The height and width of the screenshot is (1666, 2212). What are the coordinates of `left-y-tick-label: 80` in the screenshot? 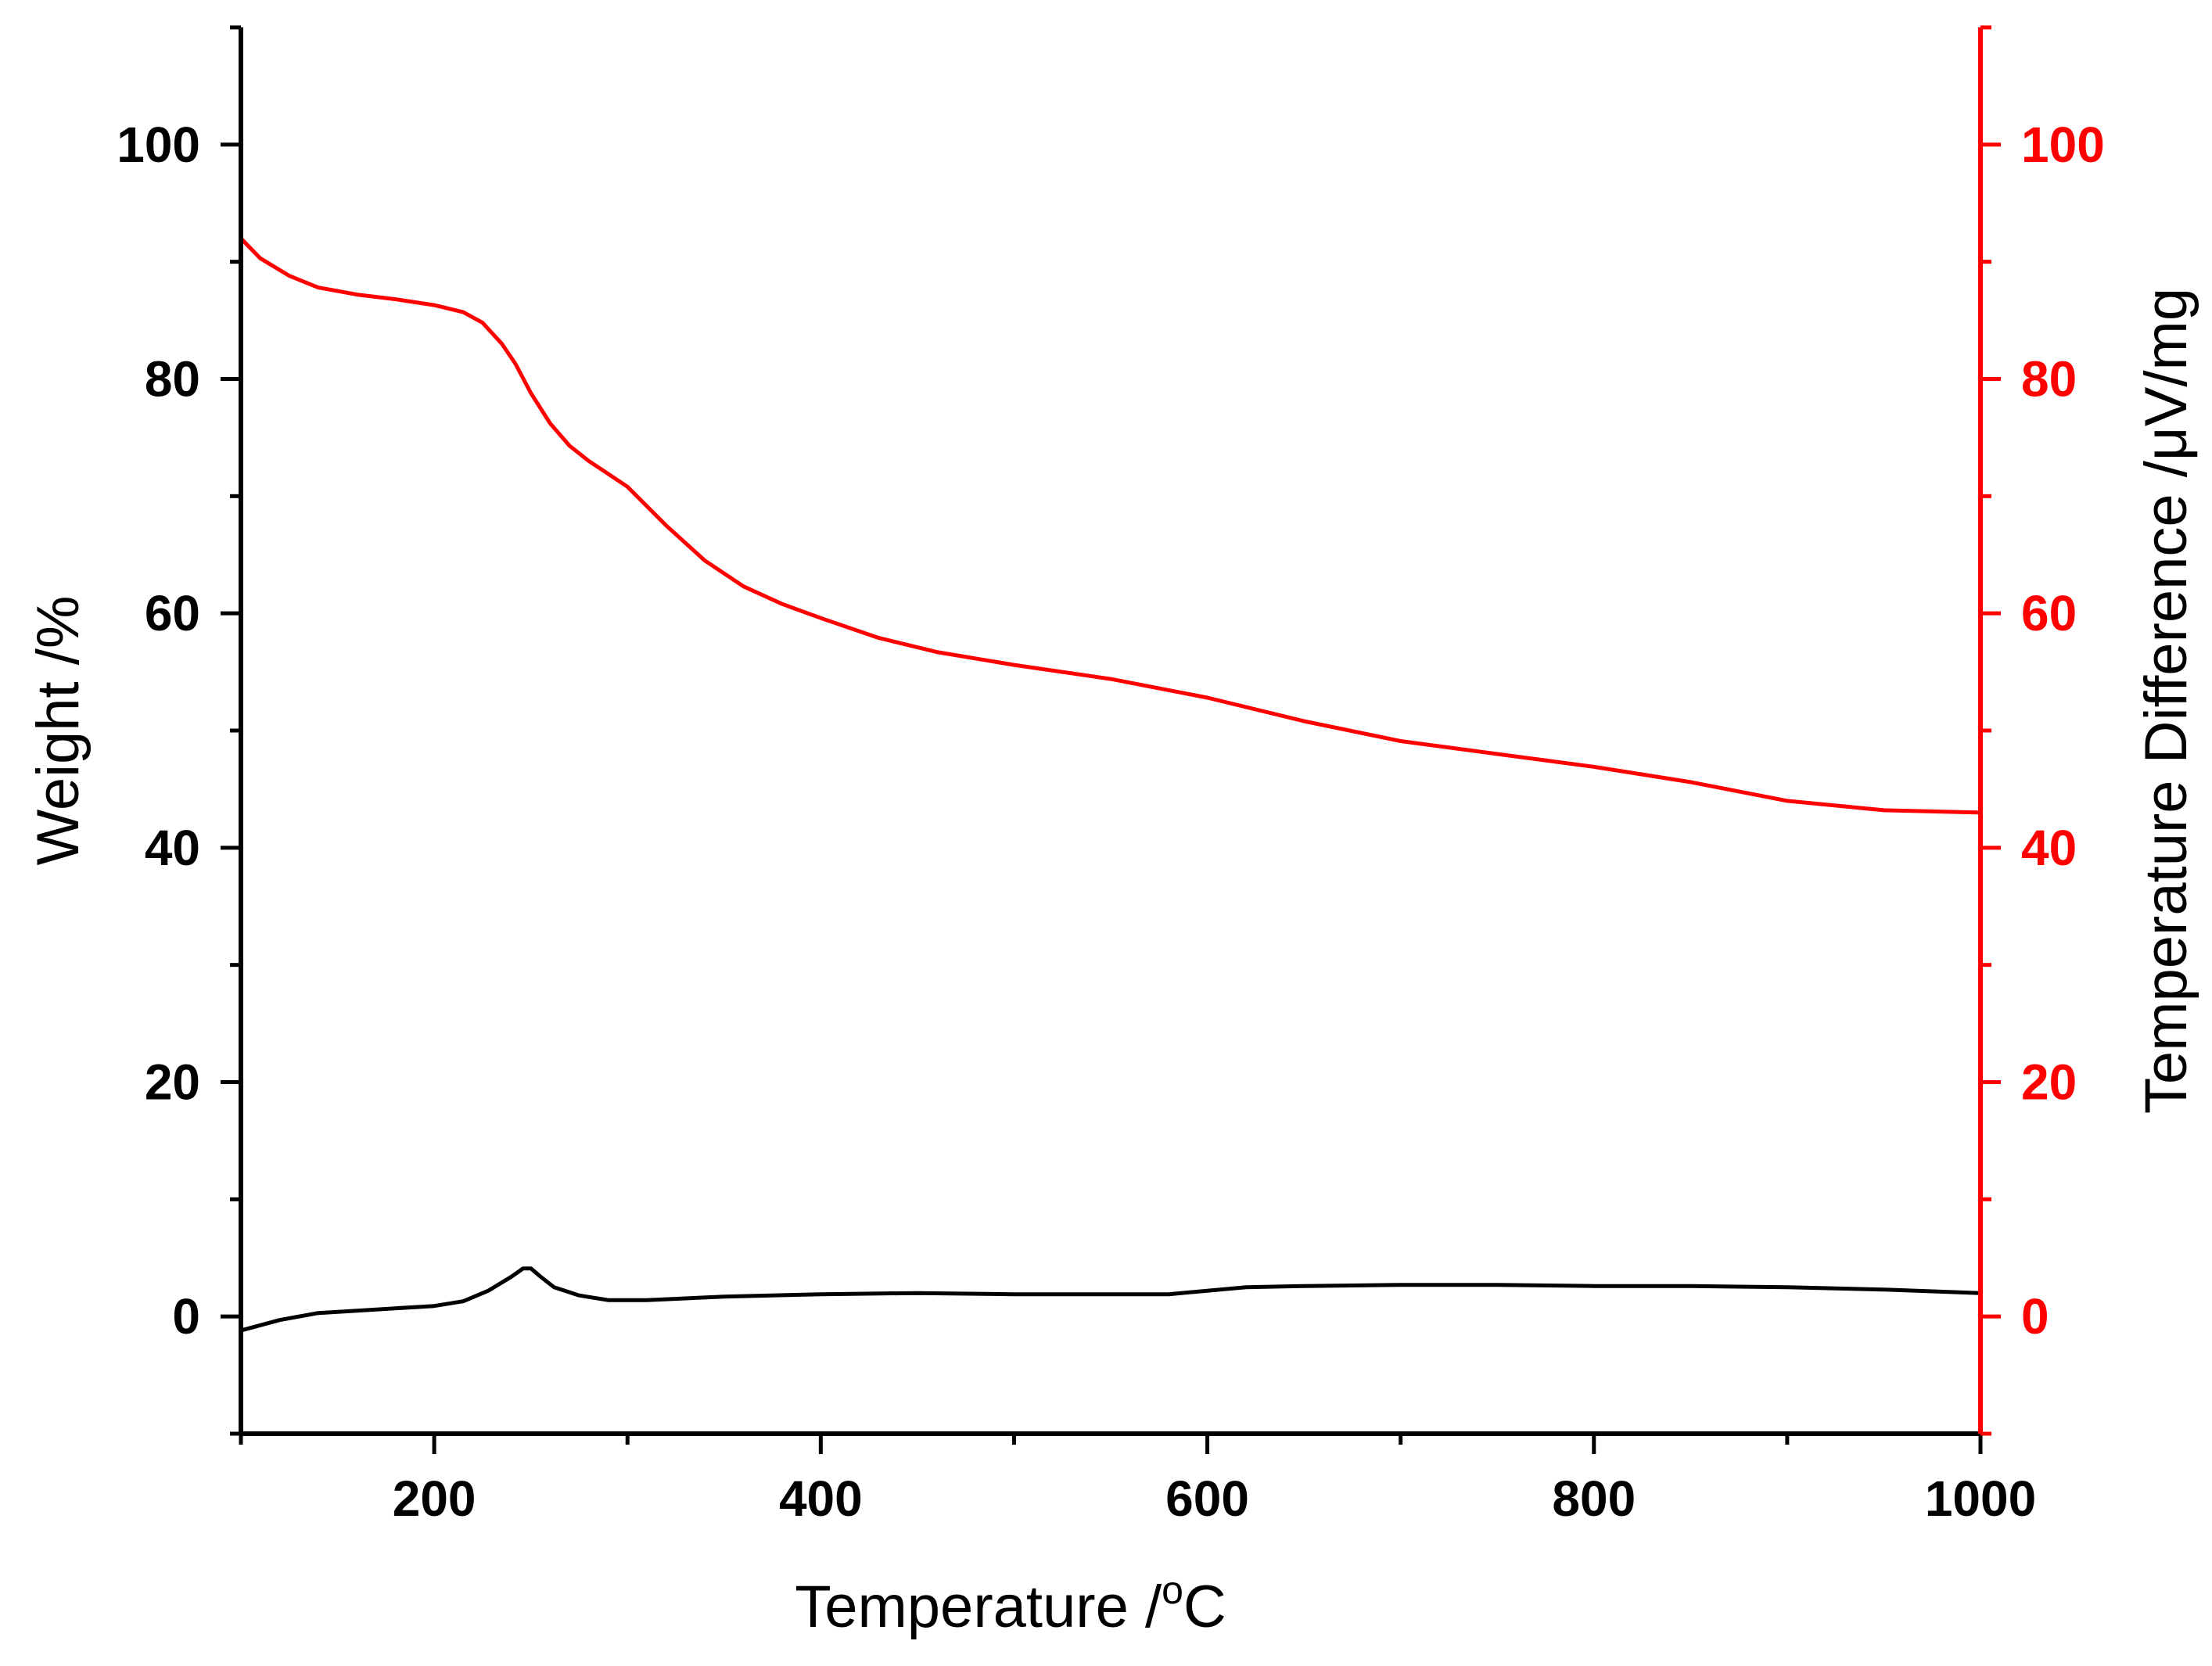 It's located at (172, 379).